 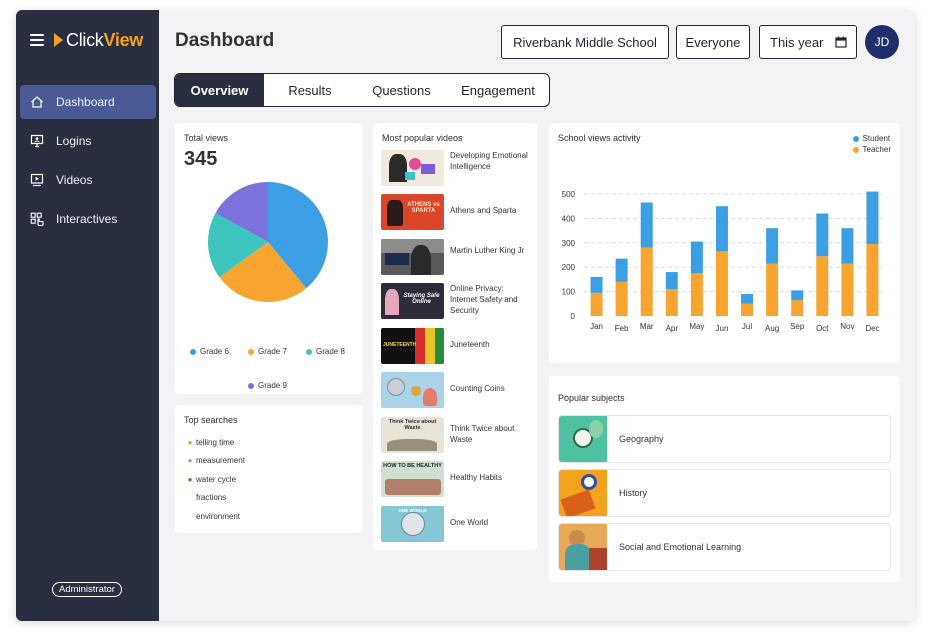 What do you see at coordinates (585, 42) in the screenshot?
I see `school-selector: Riverbank Middle School` at bounding box center [585, 42].